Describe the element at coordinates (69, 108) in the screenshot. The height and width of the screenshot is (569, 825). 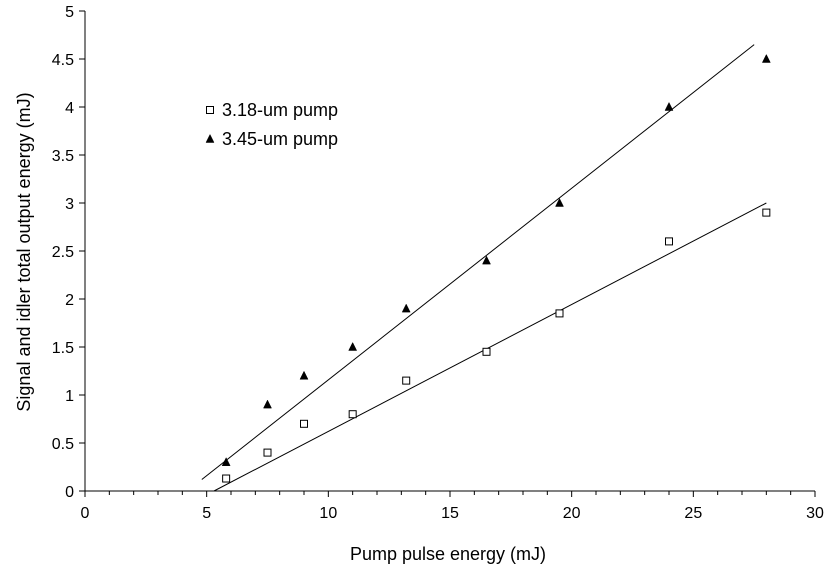
I see `y-tick-label: 4` at that location.